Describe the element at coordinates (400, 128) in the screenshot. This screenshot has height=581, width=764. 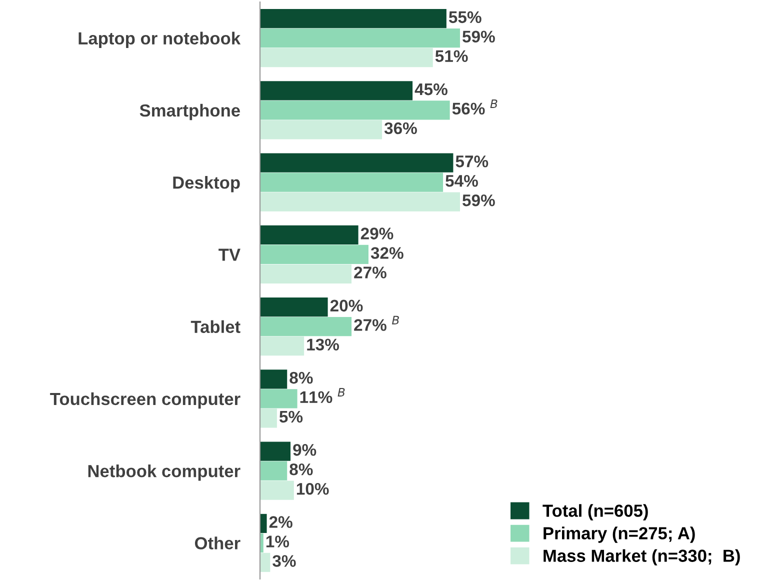
I see `data-label: 36%` at that location.